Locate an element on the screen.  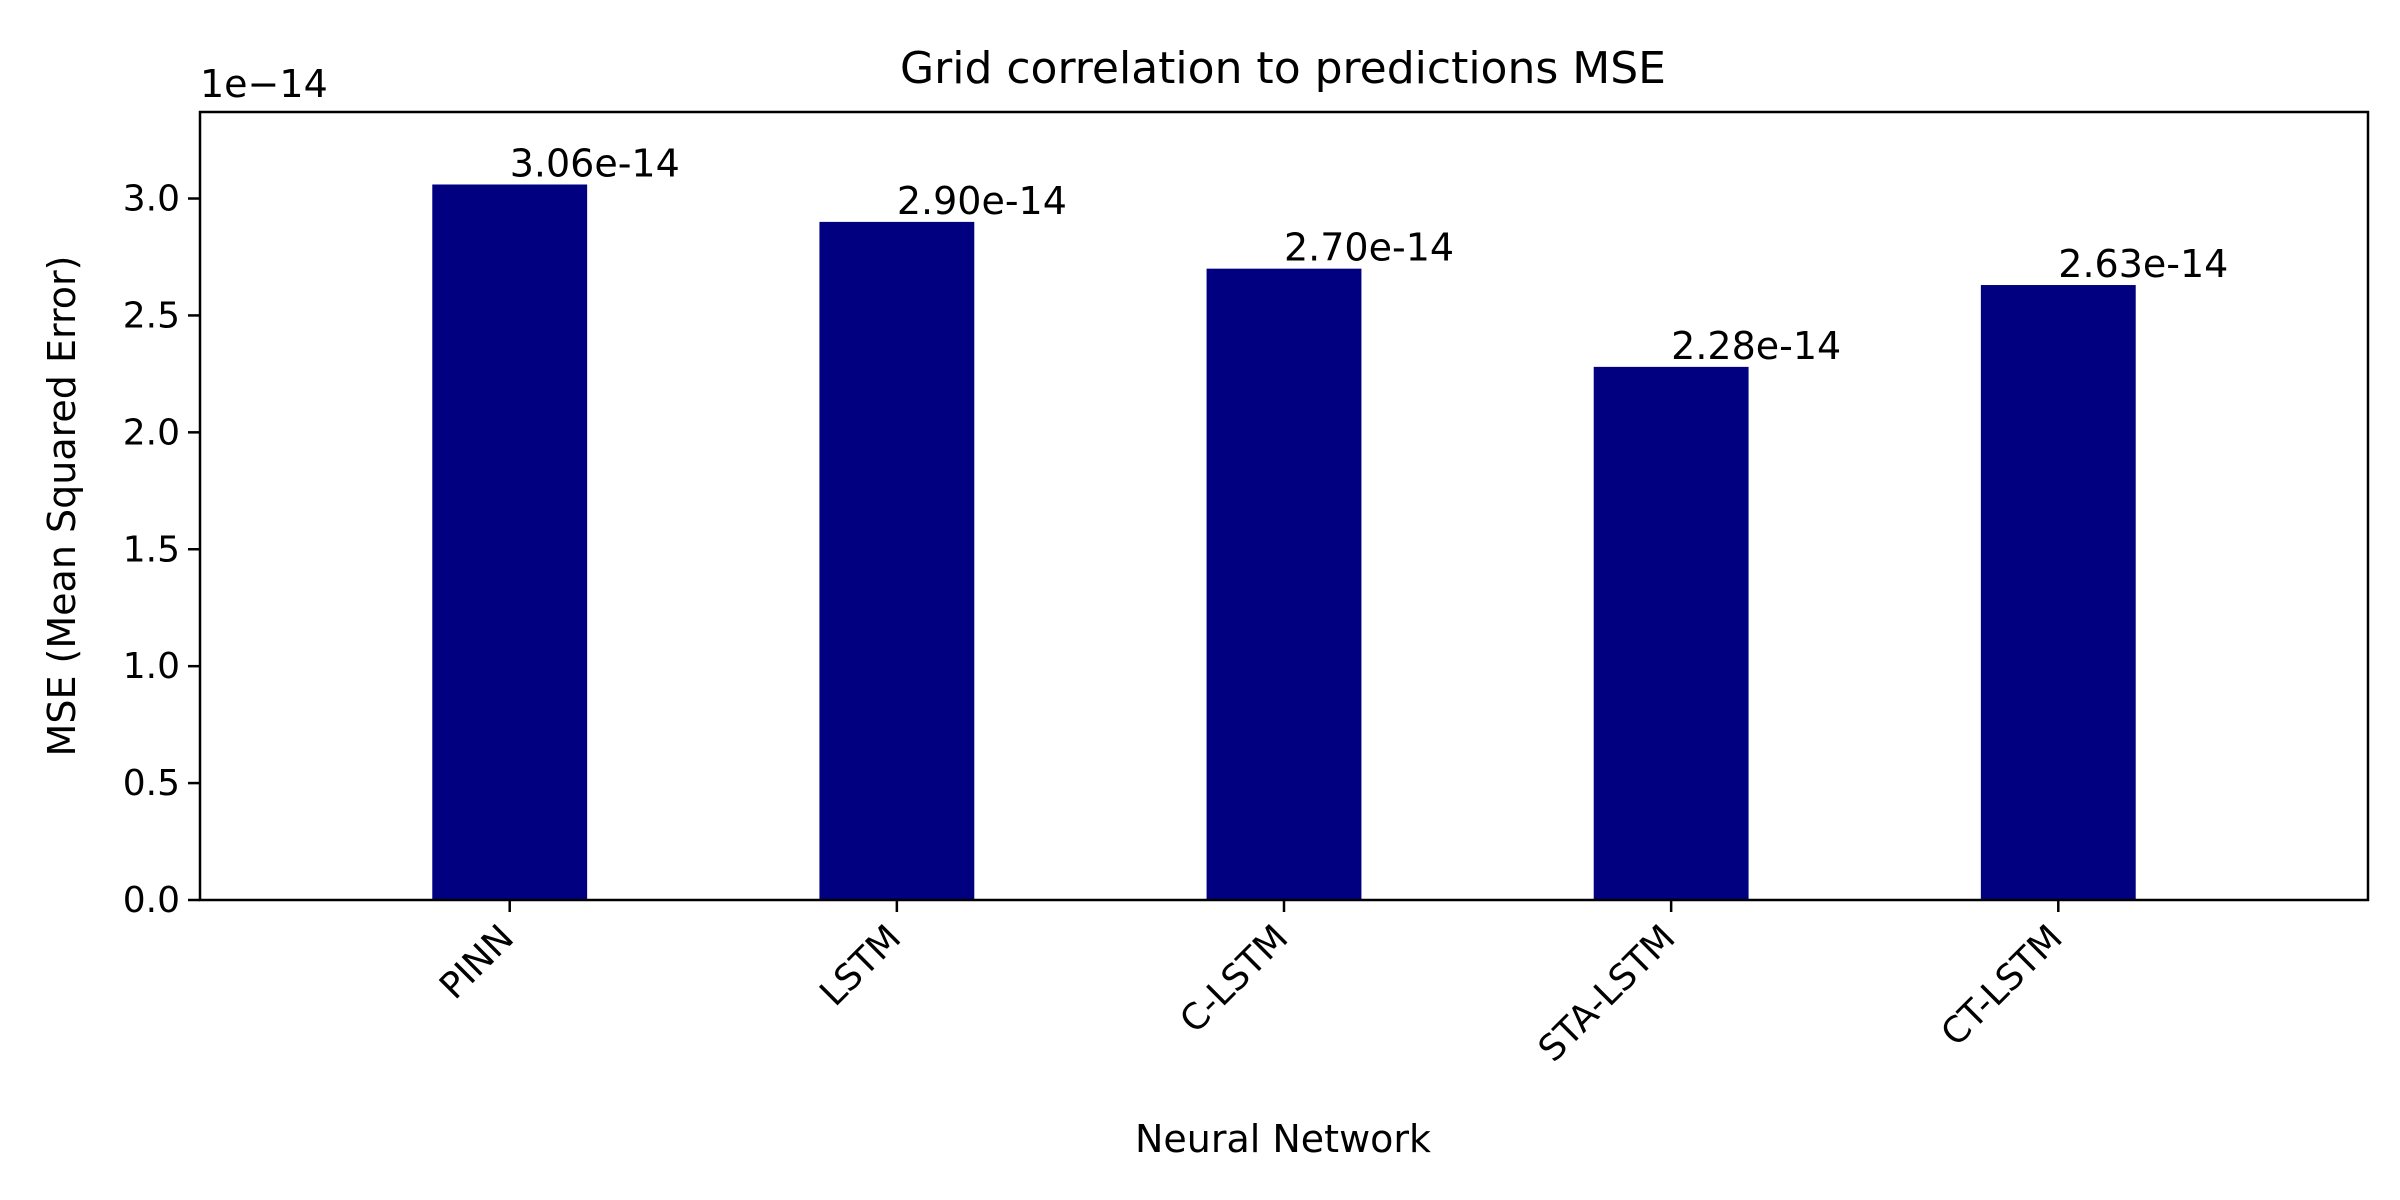
x-tick-label: PINN is located at coordinates (477, 962).